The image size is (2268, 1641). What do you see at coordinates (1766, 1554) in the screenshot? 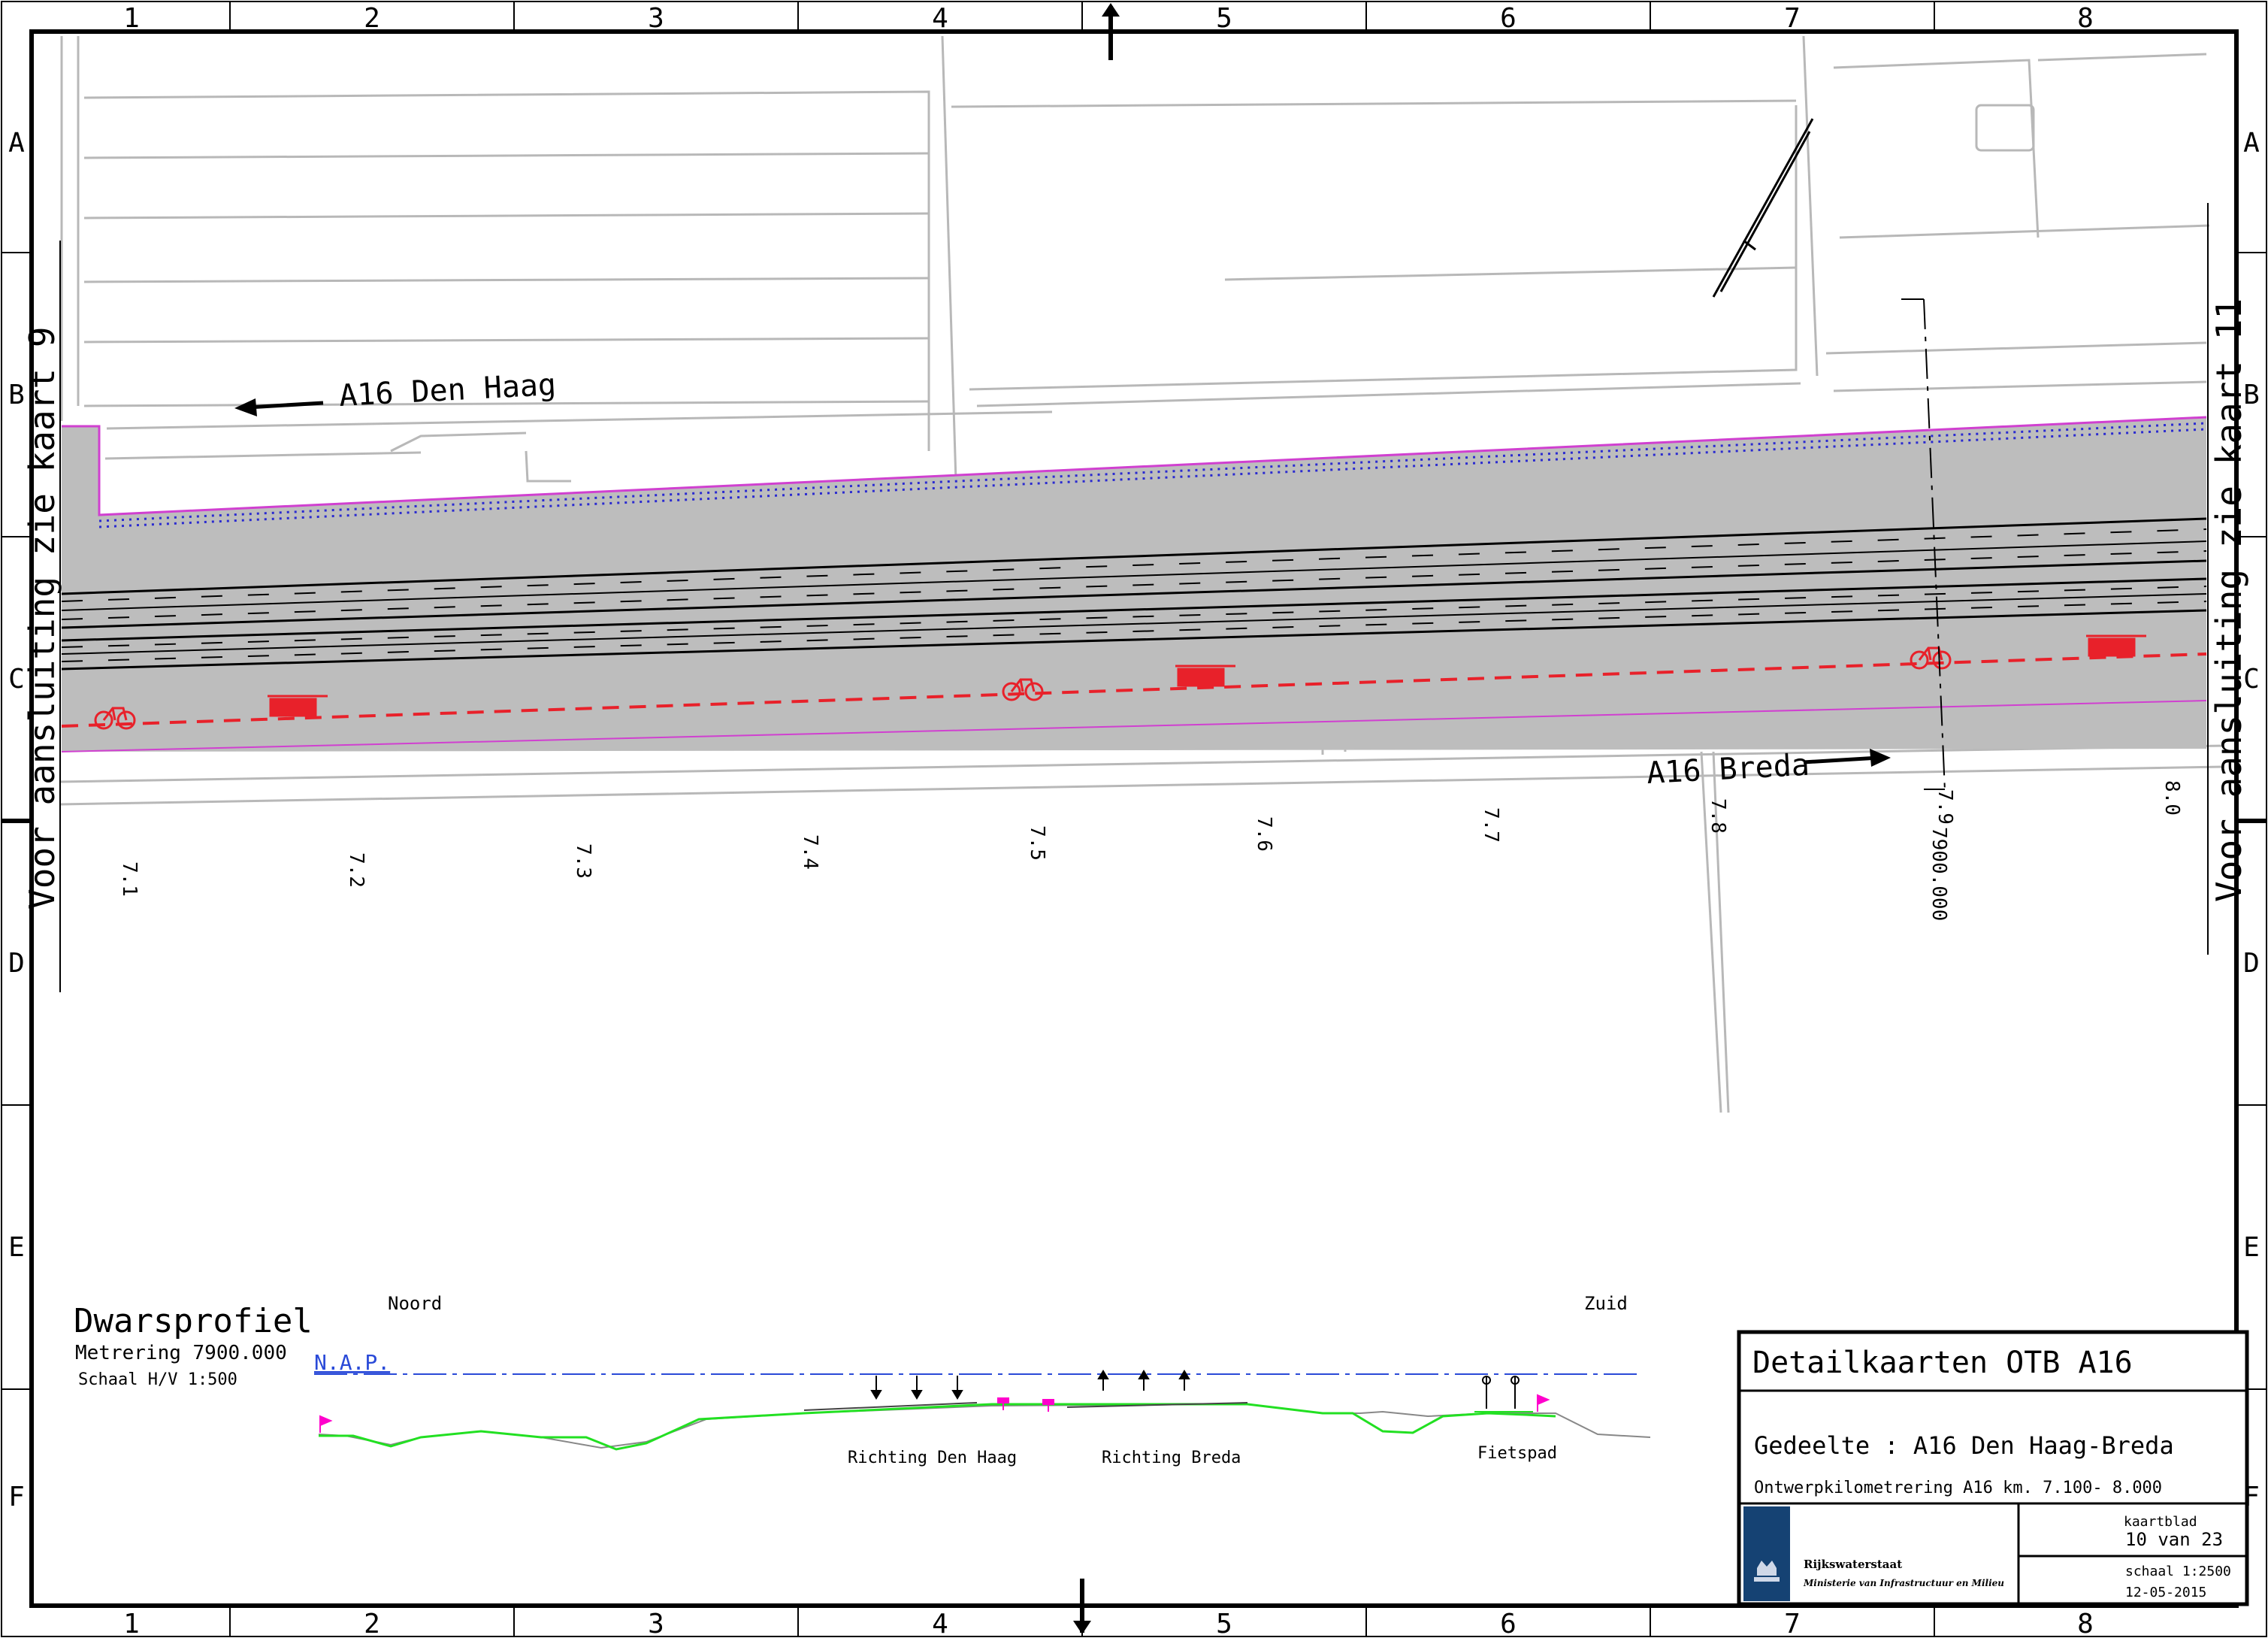
I see `rijkswaterstaat-logo` at bounding box center [1766, 1554].